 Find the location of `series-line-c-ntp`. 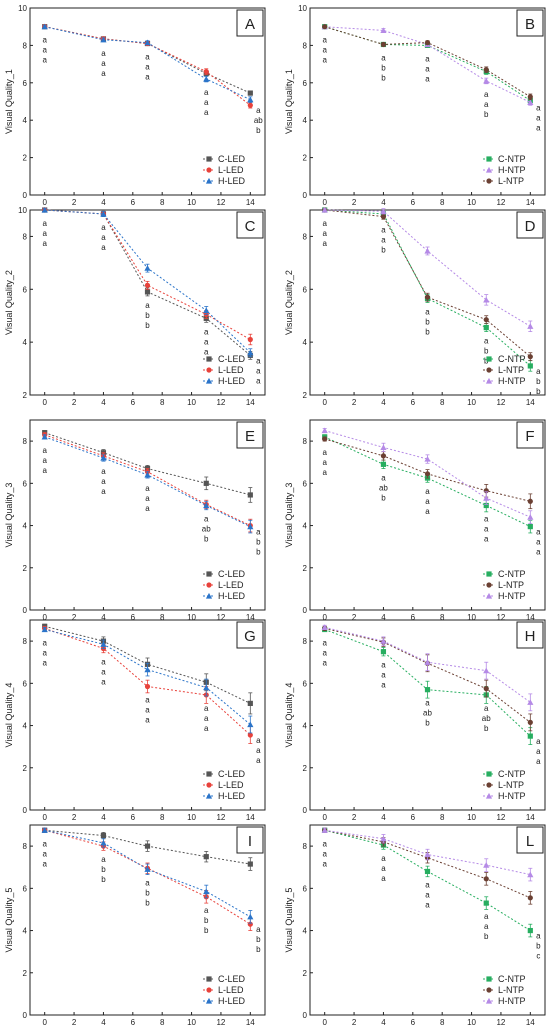

series-line-c-ntp is located at coordinates (427, 288).